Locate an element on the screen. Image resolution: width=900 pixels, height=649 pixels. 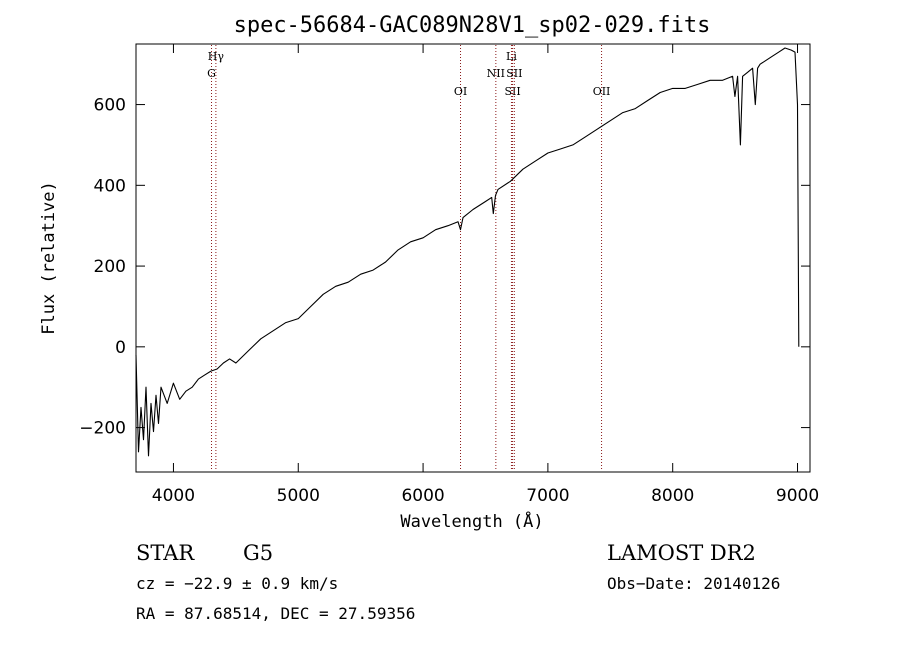
y-tick-label: 200 is located at coordinates (110, 267).